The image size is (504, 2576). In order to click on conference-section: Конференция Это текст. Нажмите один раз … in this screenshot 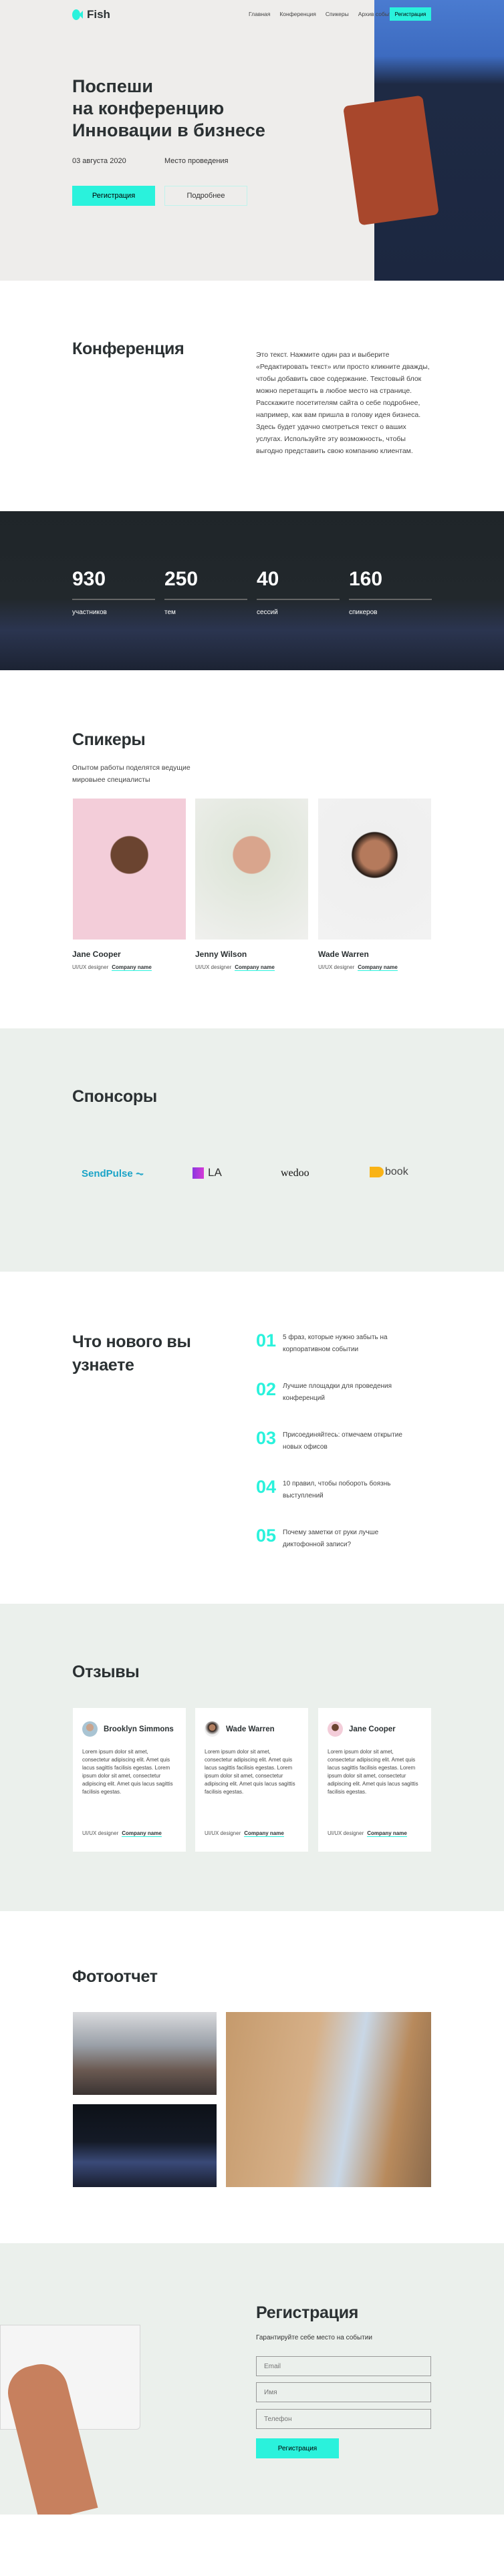, I will do `click(252, 396)`.